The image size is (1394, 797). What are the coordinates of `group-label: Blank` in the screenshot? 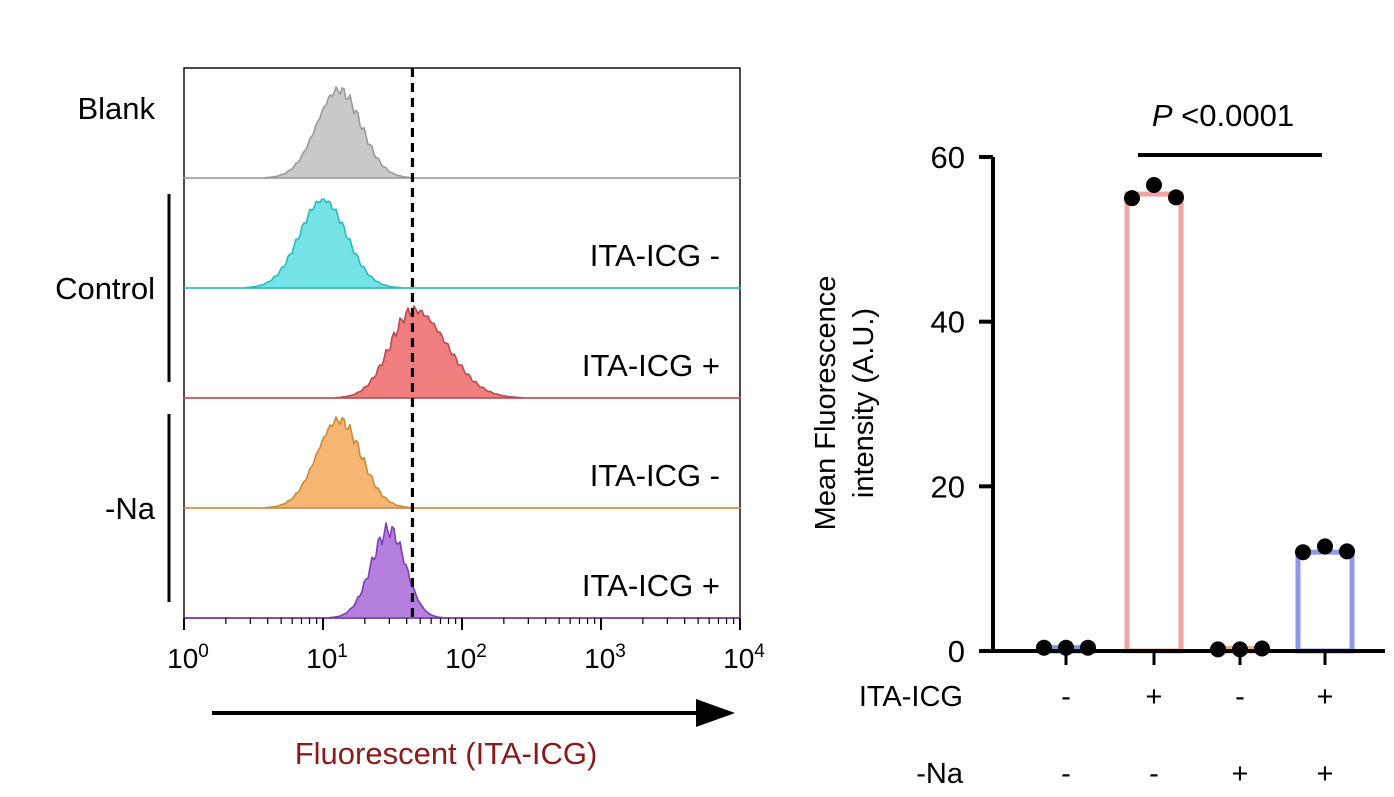 It's located at (116, 108).